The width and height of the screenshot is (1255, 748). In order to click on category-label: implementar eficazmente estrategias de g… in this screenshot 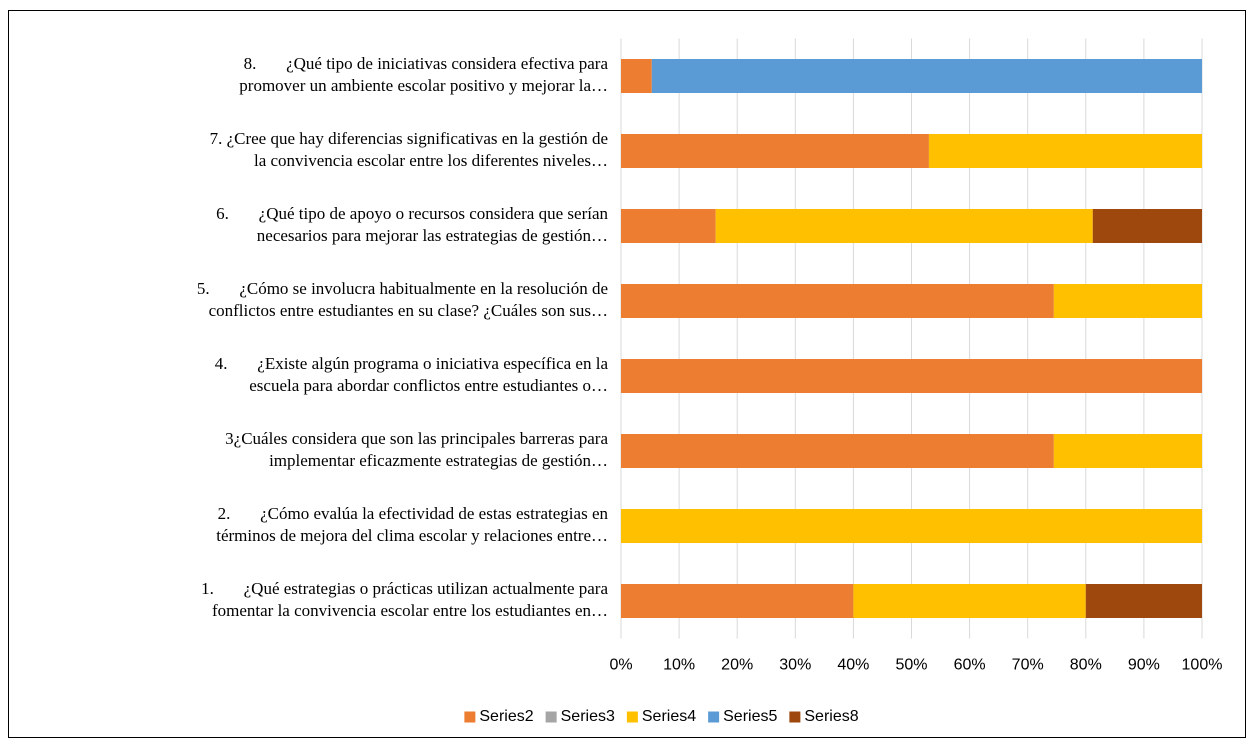, I will do `click(438, 460)`.